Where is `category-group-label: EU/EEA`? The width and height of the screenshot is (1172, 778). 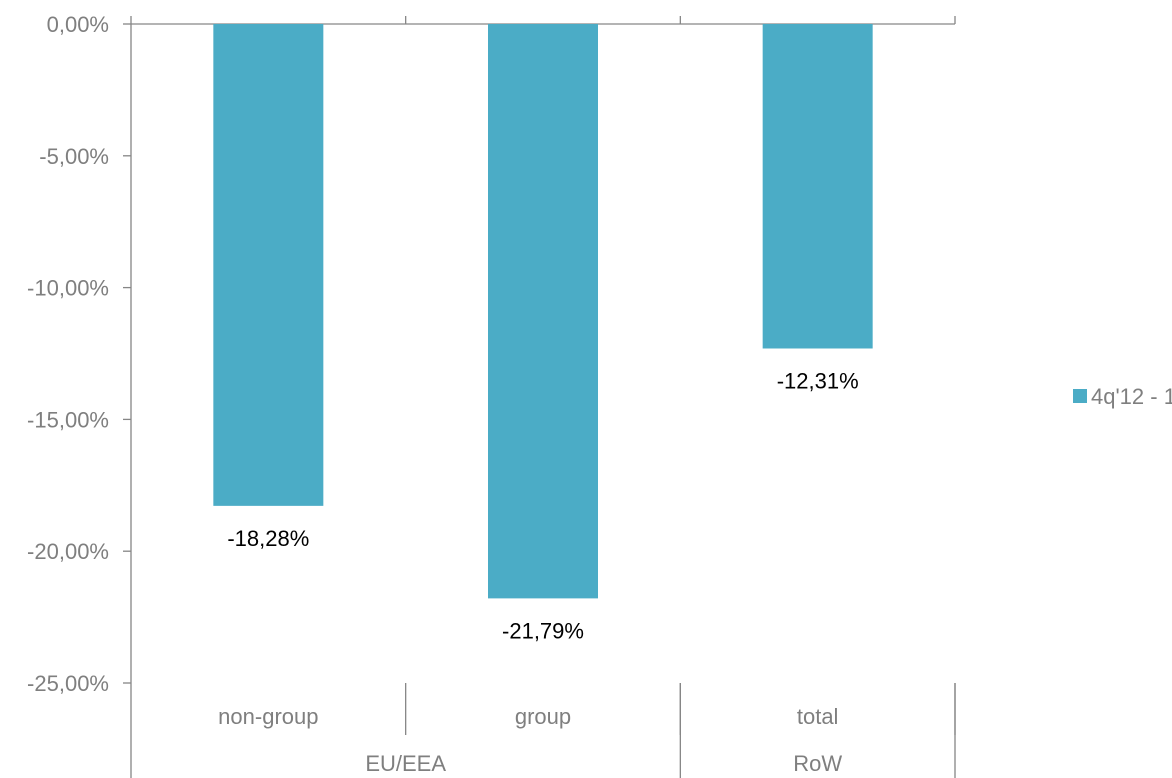 category-group-label: EU/EEA is located at coordinates (405, 763).